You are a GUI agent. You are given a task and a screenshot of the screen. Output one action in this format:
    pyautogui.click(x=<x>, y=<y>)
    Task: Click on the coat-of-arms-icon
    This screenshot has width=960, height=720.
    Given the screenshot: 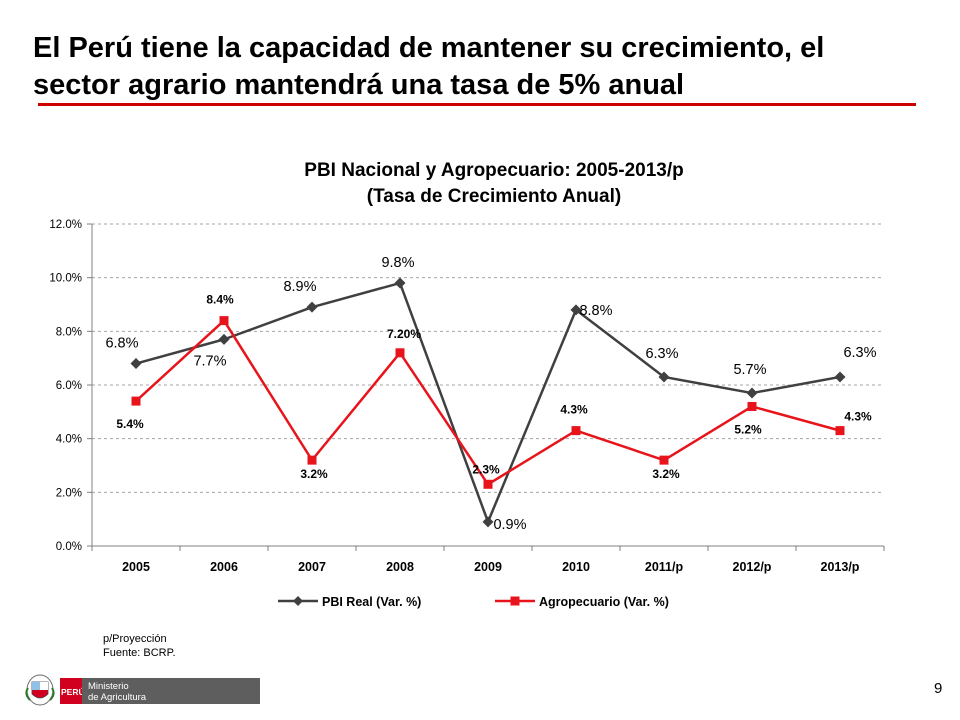 What is the action you would take?
    pyautogui.click(x=40, y=690)
    